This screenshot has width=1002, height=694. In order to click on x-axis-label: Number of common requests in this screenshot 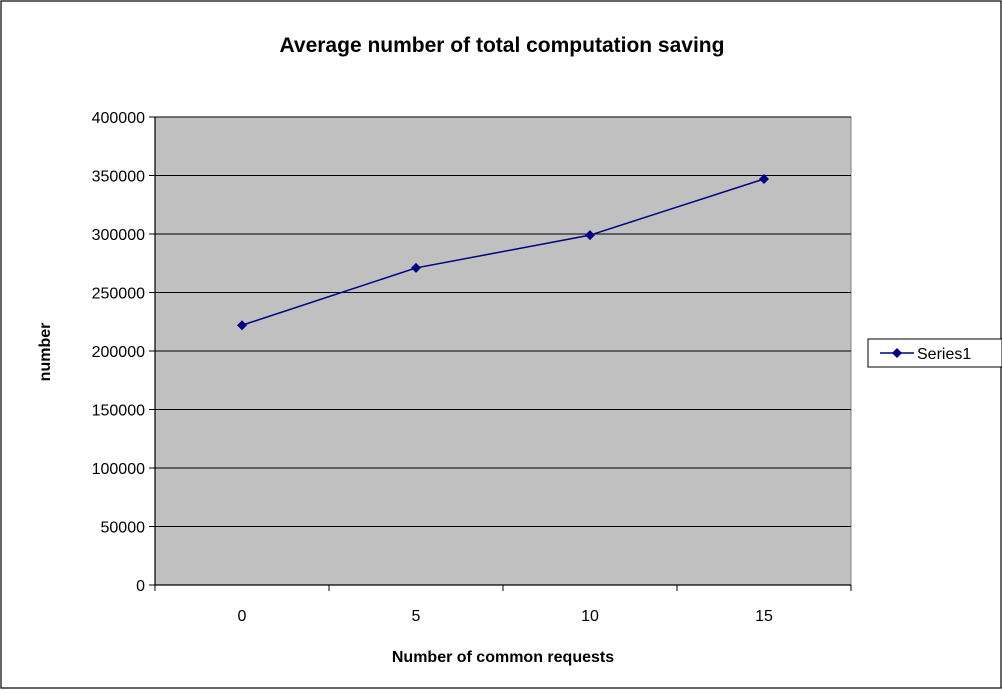, I will do `click(503, 657)`.